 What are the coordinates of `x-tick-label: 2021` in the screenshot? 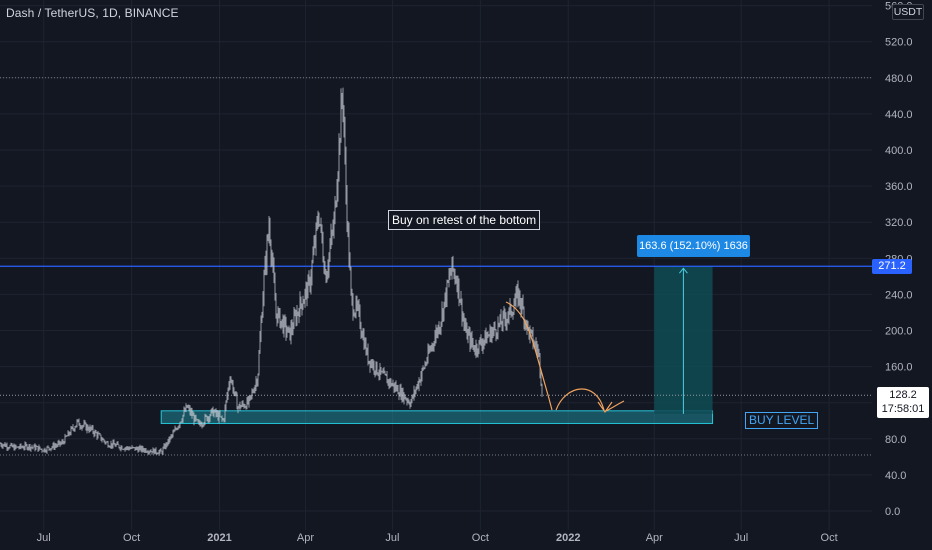 It's located at (219, 538).